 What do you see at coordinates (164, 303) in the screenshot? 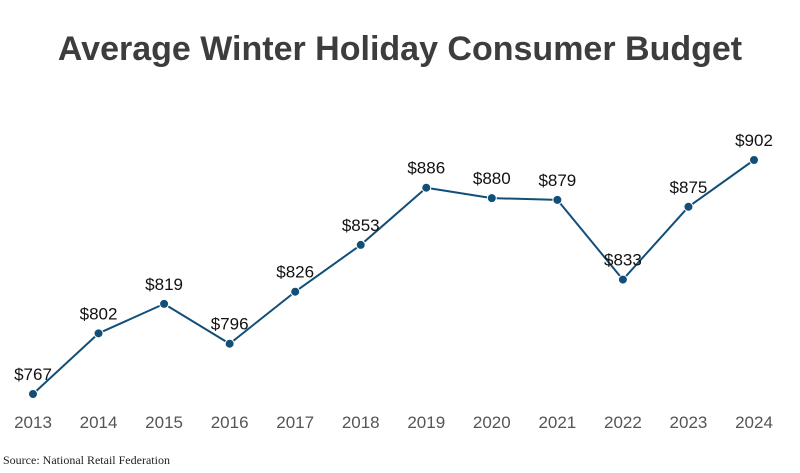
I see `data-point-2015` at bounding box center [164, 303].